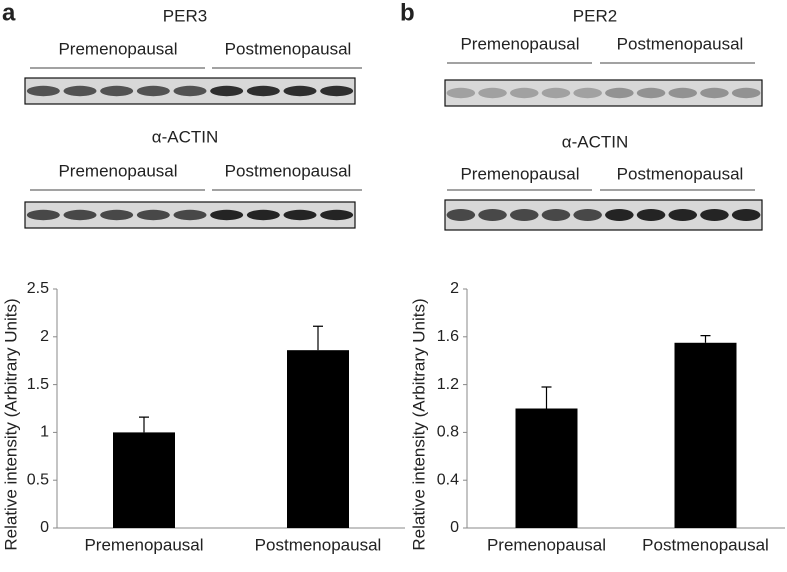 Image resolution: width=787 pixels, height=572 pixels. What do you see at coordinates (603, 93) in the screenshot?
I see `blot-image` at bounding box center [603, 93].